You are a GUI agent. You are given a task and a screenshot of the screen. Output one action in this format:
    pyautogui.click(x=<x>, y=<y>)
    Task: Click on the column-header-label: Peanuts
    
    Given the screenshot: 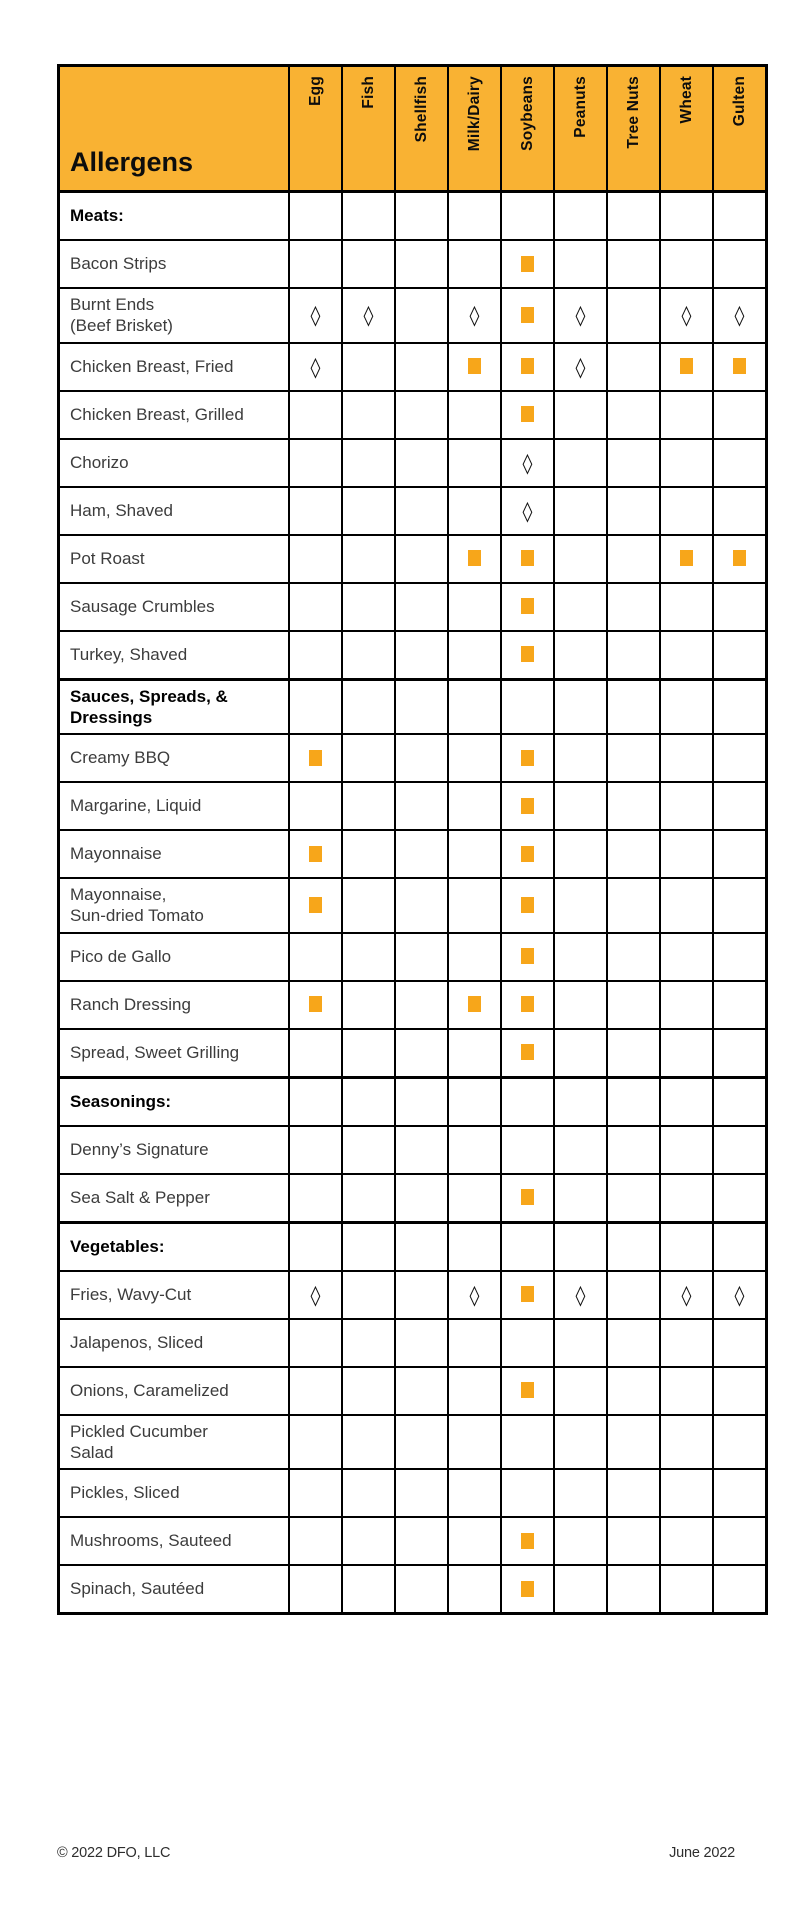 What is the action you would take?
    pyautogui.click(x=580, y=107)
    